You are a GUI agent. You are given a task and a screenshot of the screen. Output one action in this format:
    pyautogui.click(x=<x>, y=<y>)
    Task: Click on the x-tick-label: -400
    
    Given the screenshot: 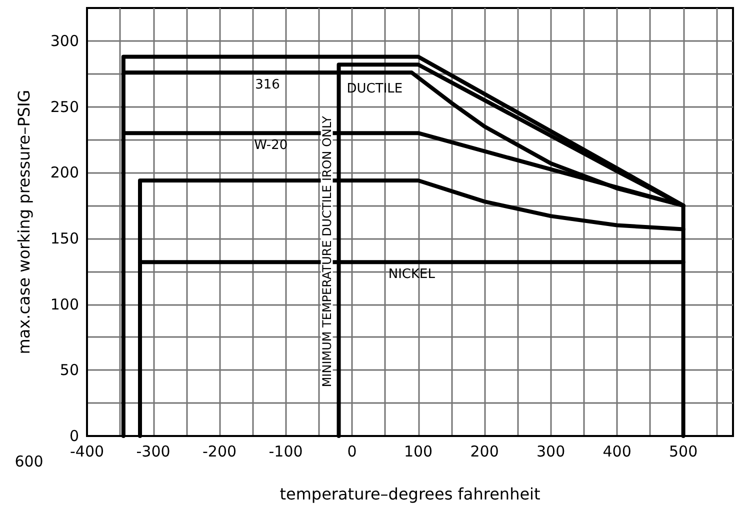 What is the action you would take?
    pyautogui.click(x=87, y=451)
    